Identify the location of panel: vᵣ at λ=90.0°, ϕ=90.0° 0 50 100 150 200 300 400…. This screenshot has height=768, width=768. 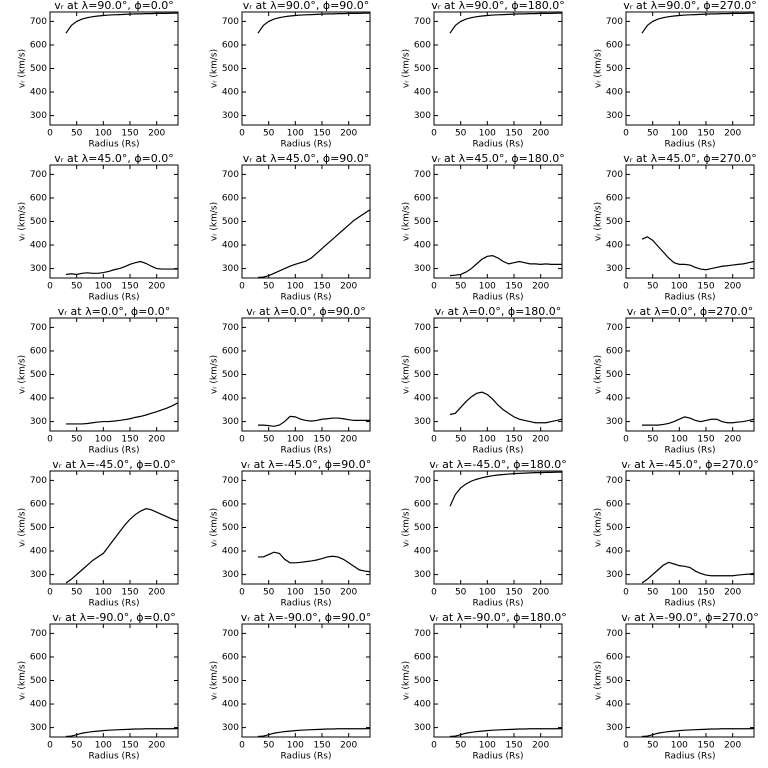
(290, 75).